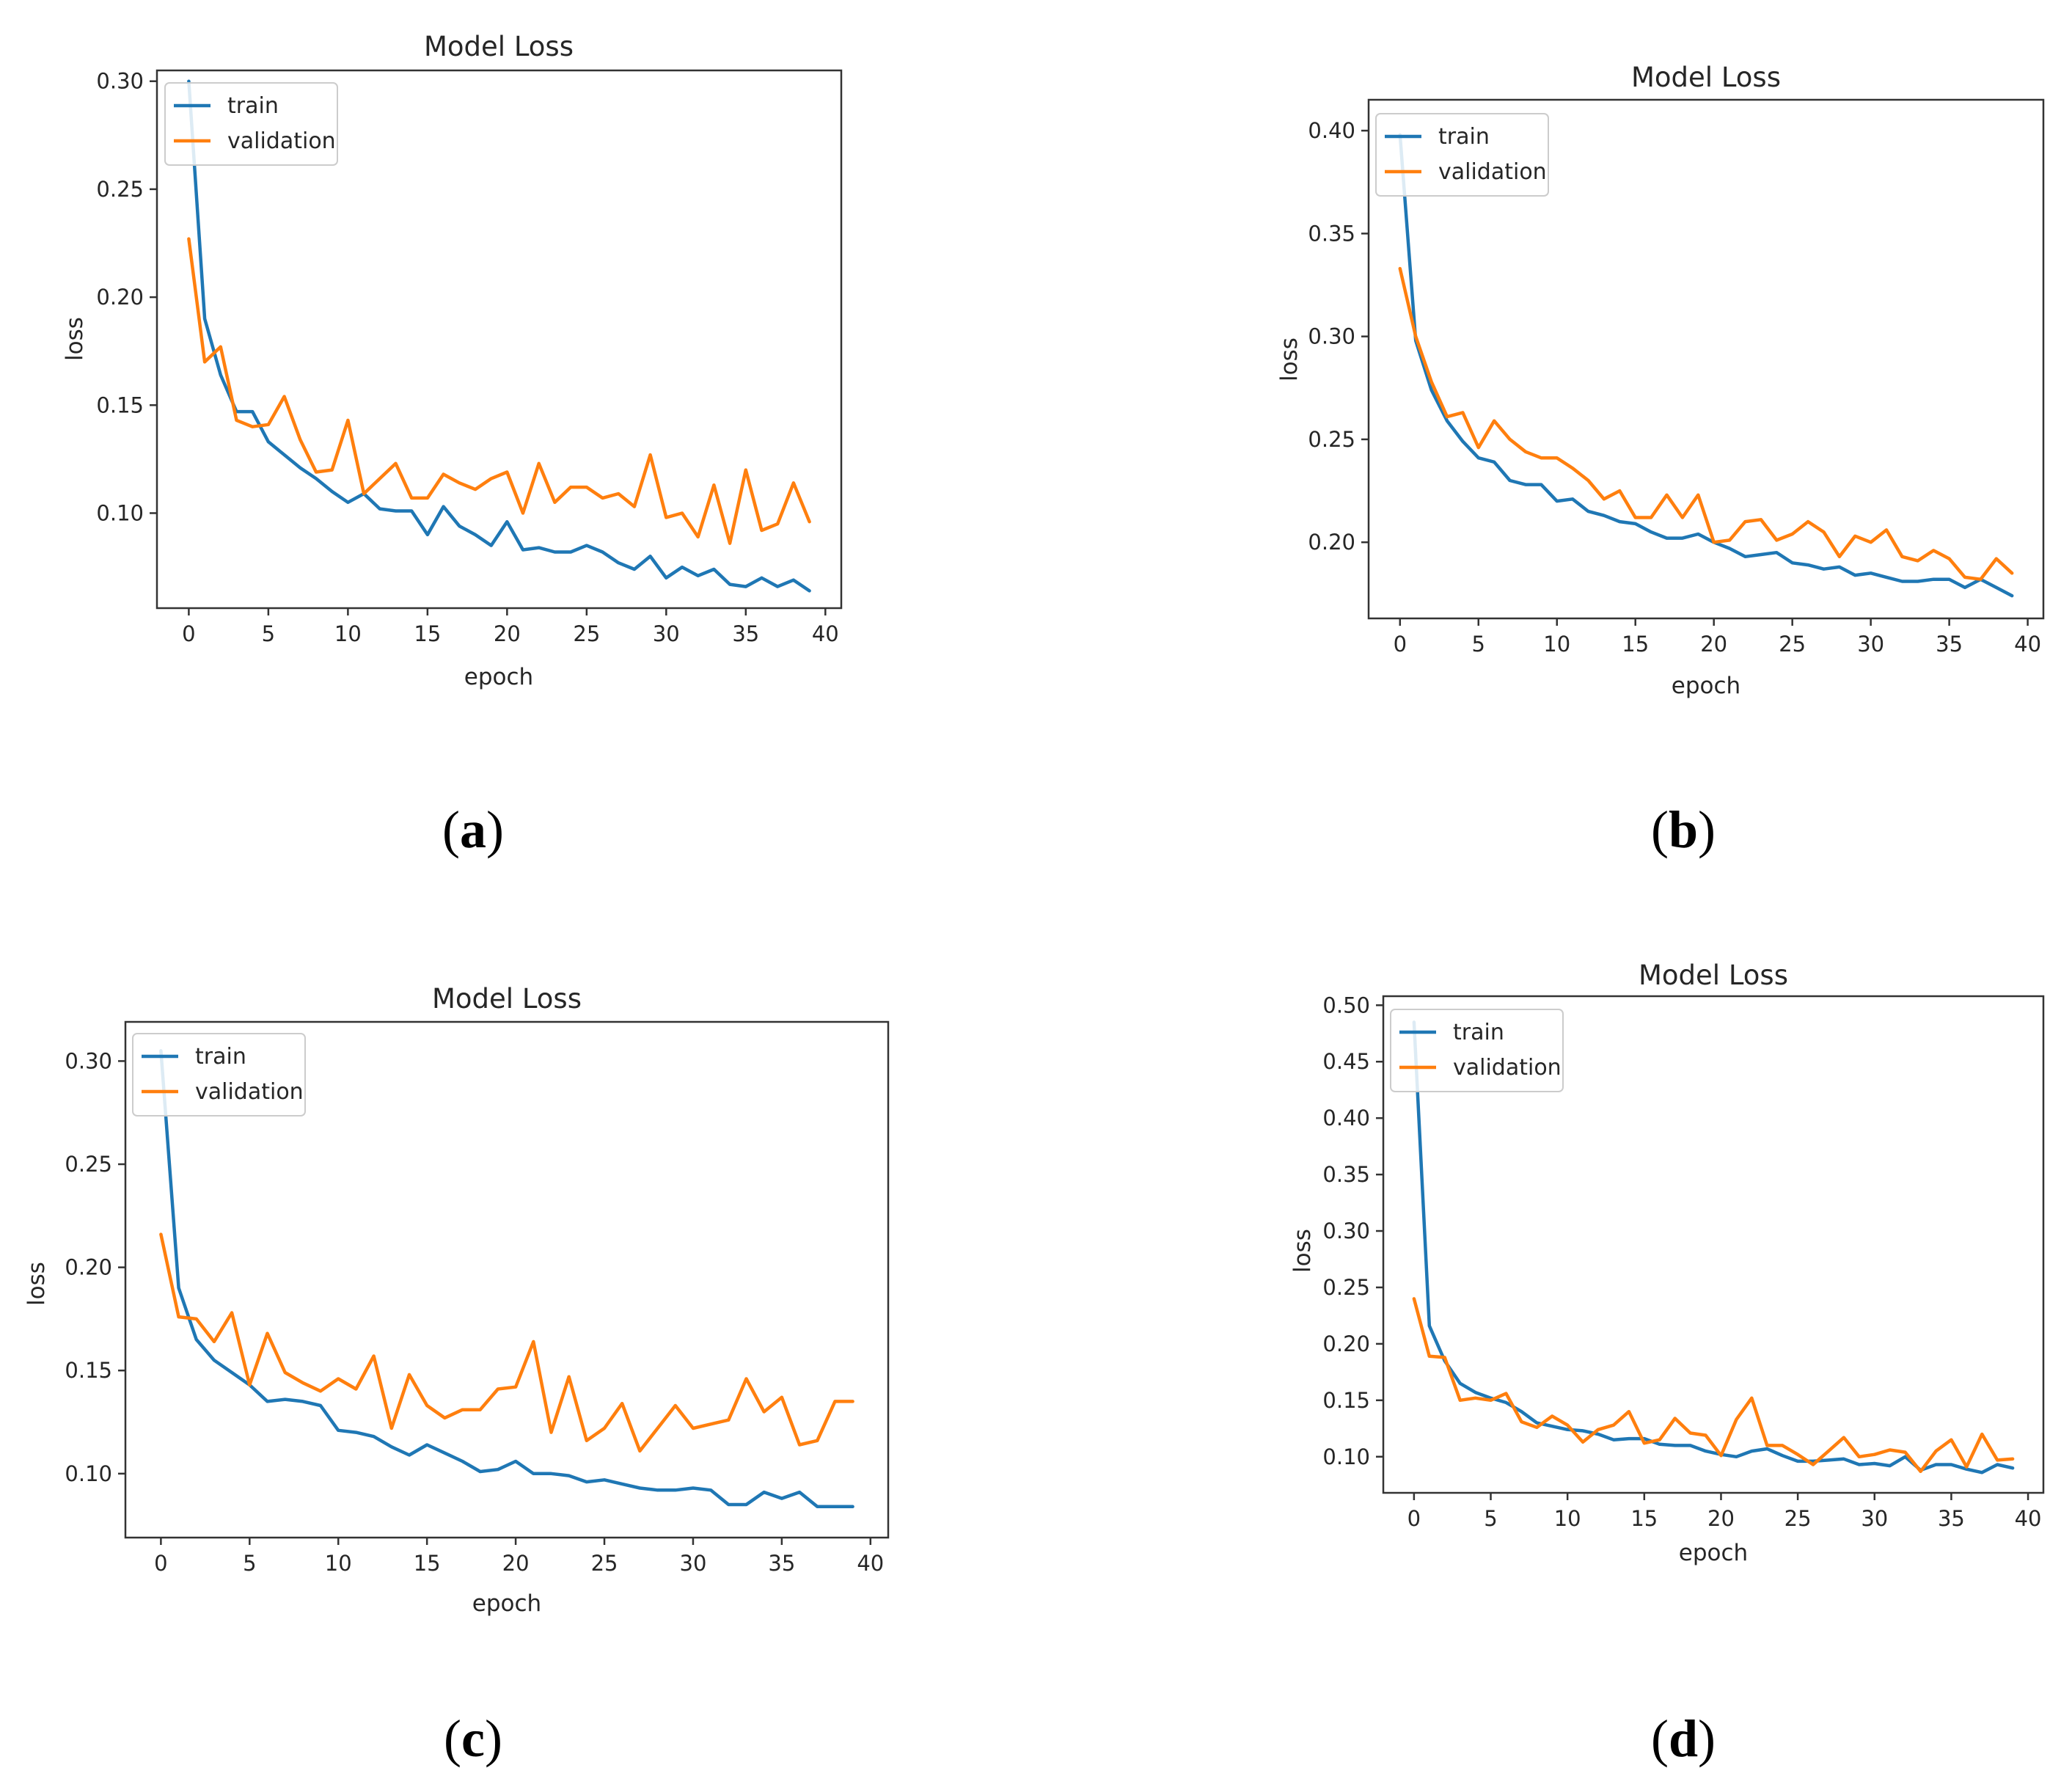 The width and height of the screenshot is (2072, 1787). Describe the element at coordinates (473, 1738) in the screenshot. I see `panel-label-c: (c)` at that location.